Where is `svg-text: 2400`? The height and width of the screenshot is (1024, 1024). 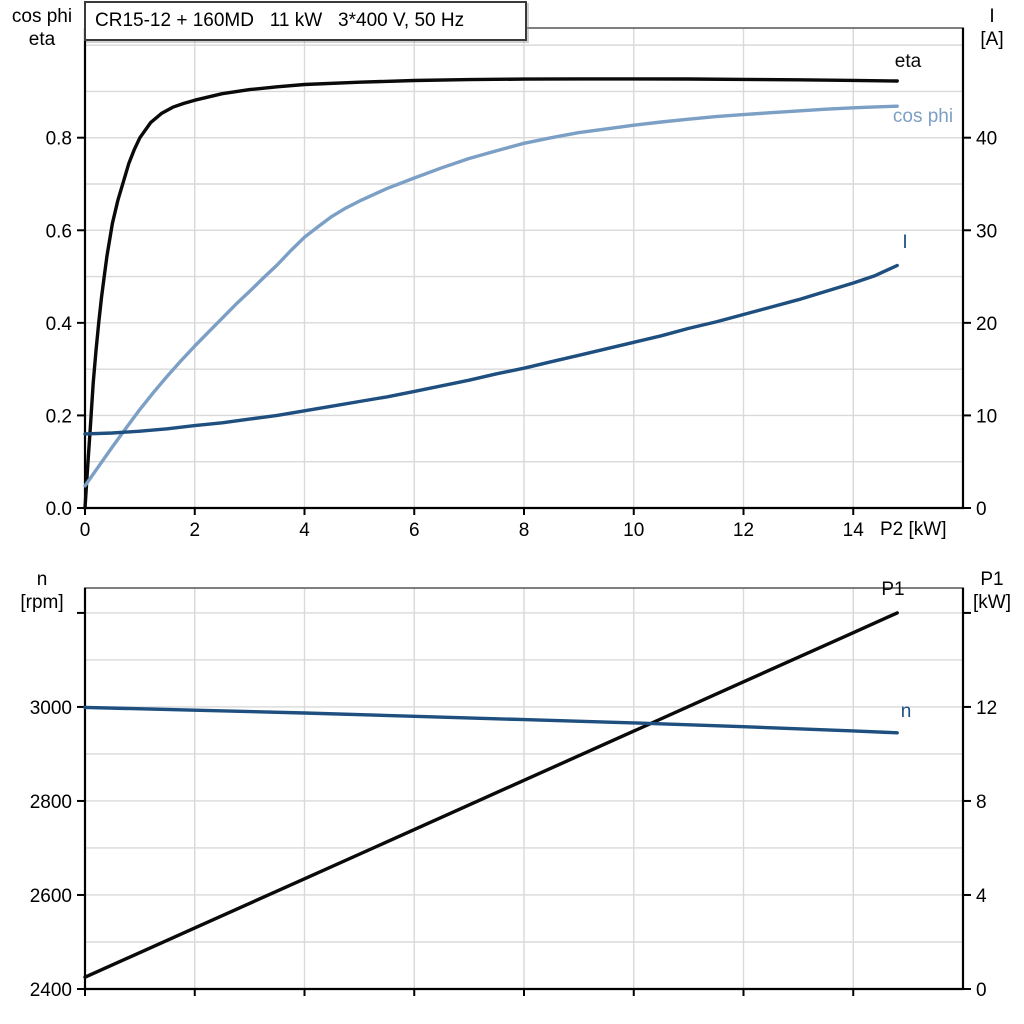 svg-text: 2400 is located at coordinates (51, 990).